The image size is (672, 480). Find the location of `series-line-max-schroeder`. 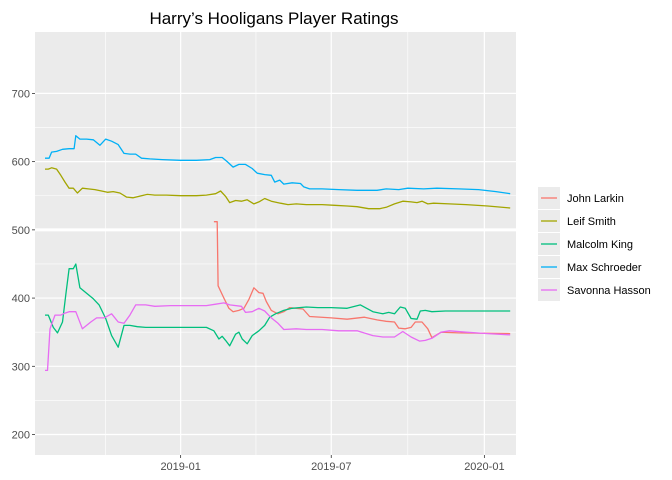

series-line-max-schroeder is located at coordinates (278, 165).